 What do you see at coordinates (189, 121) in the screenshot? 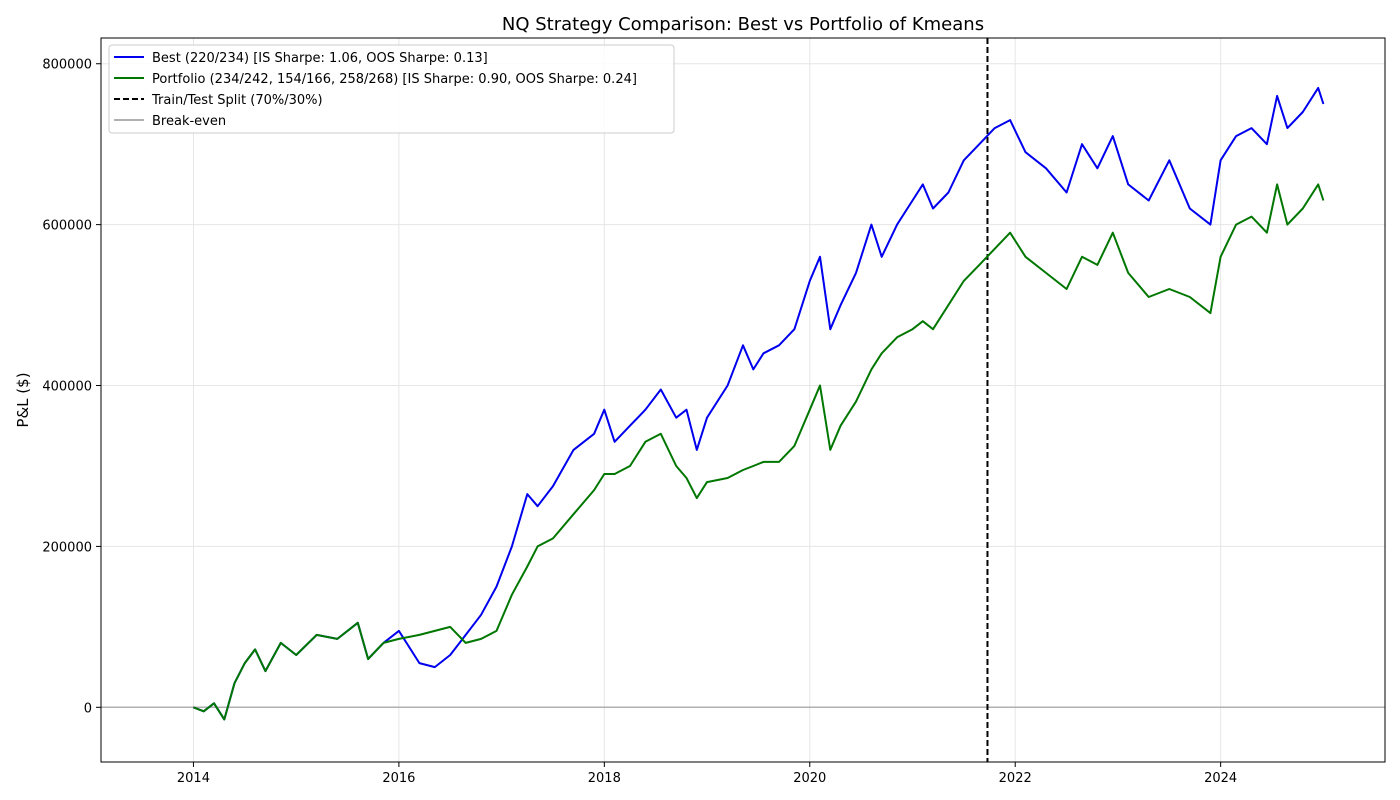
I see `legend-label-breakeven: Break-even` at bounding box center [189, 121].